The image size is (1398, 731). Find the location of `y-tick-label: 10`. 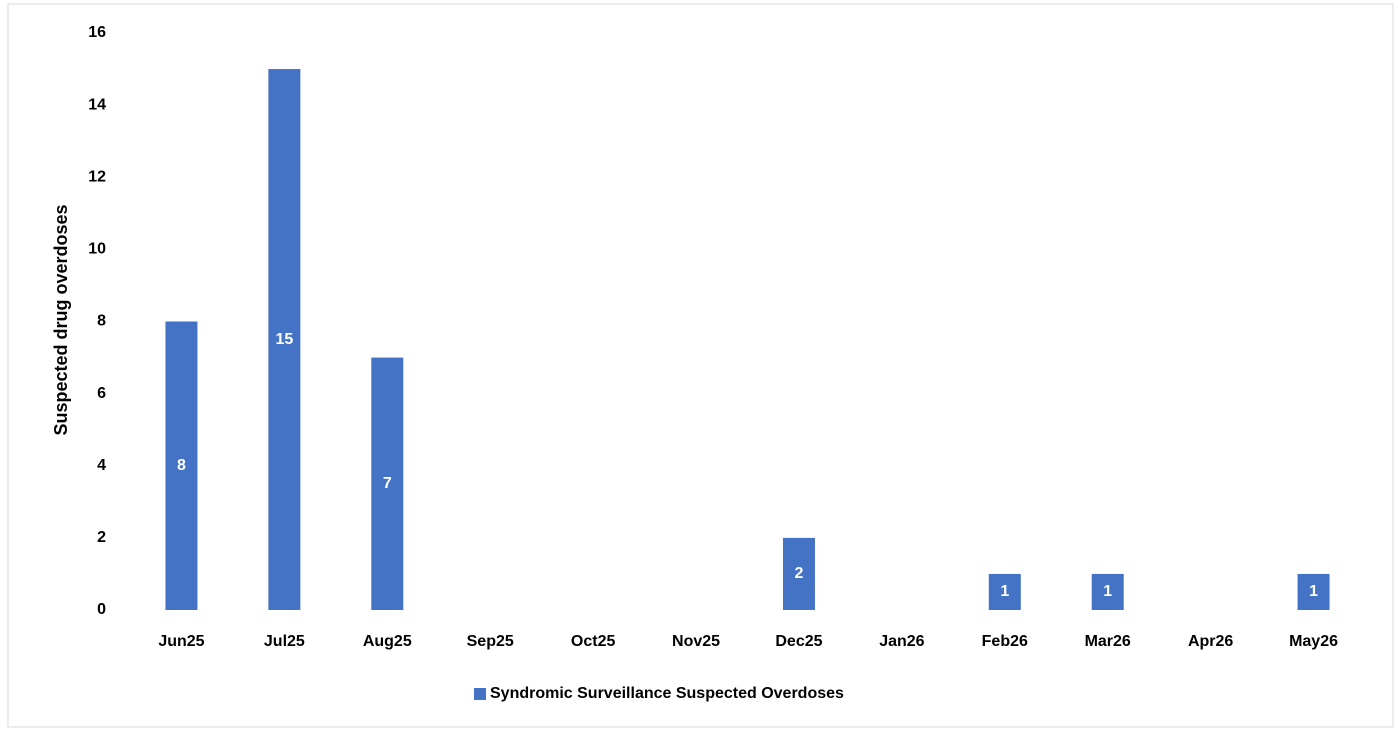

y-tick-label: 10 is located at coordinates (97, 249).